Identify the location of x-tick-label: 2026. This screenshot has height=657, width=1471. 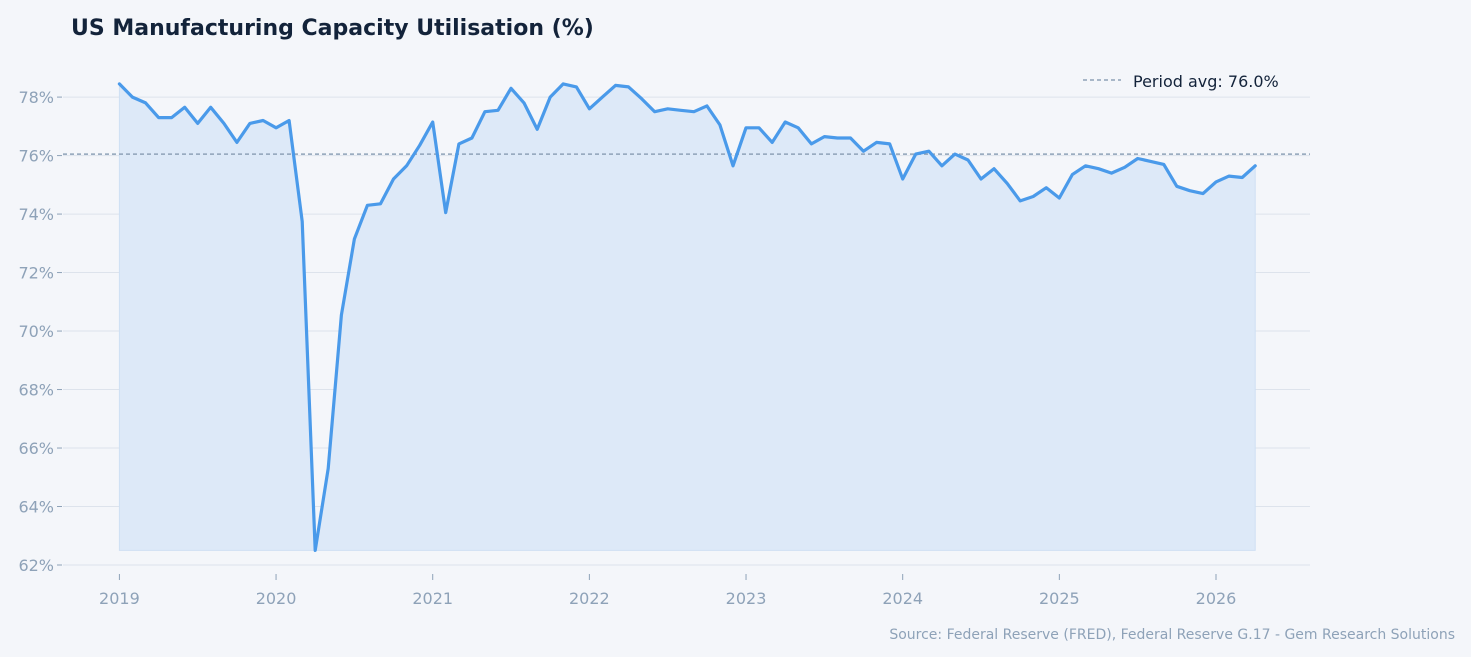
(1216, 598).